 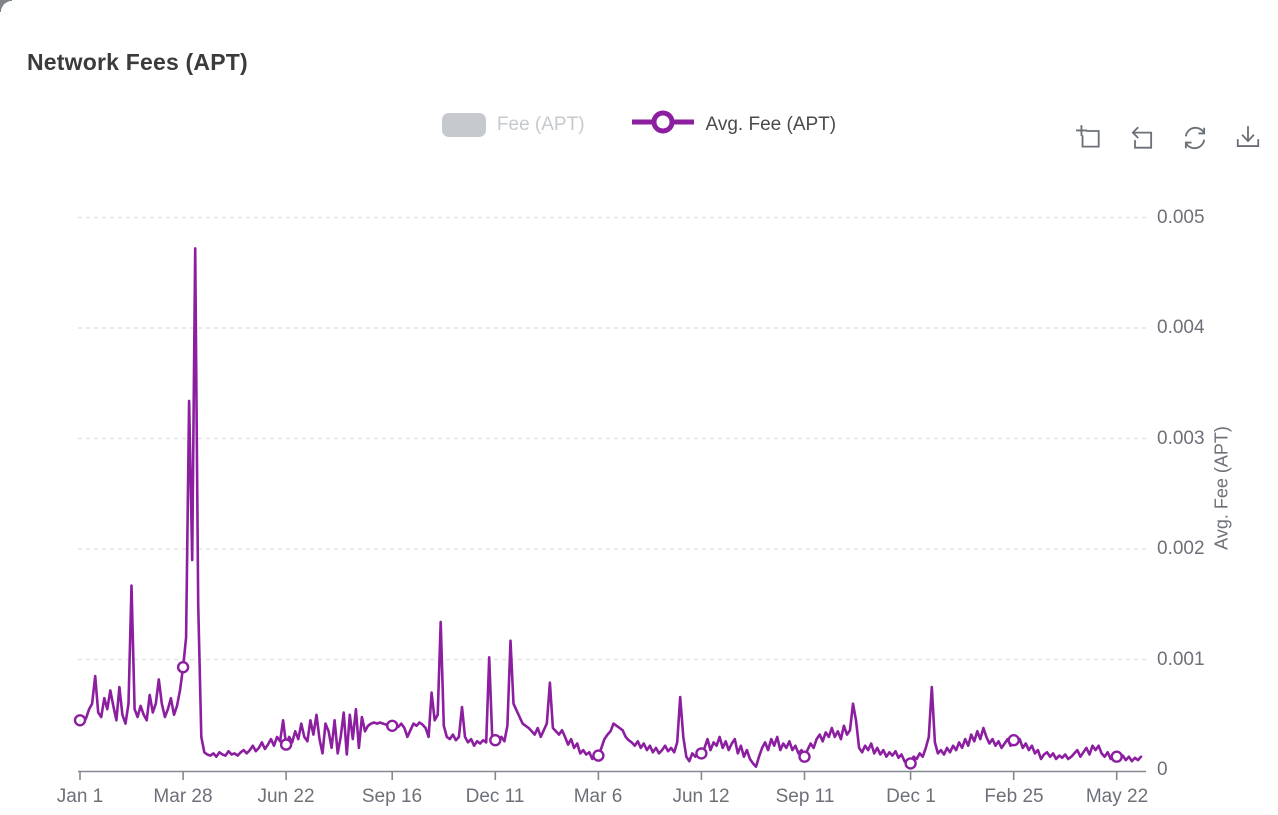 I want to click on x-tick-label: Sep 16, so click(x=392, y=796).